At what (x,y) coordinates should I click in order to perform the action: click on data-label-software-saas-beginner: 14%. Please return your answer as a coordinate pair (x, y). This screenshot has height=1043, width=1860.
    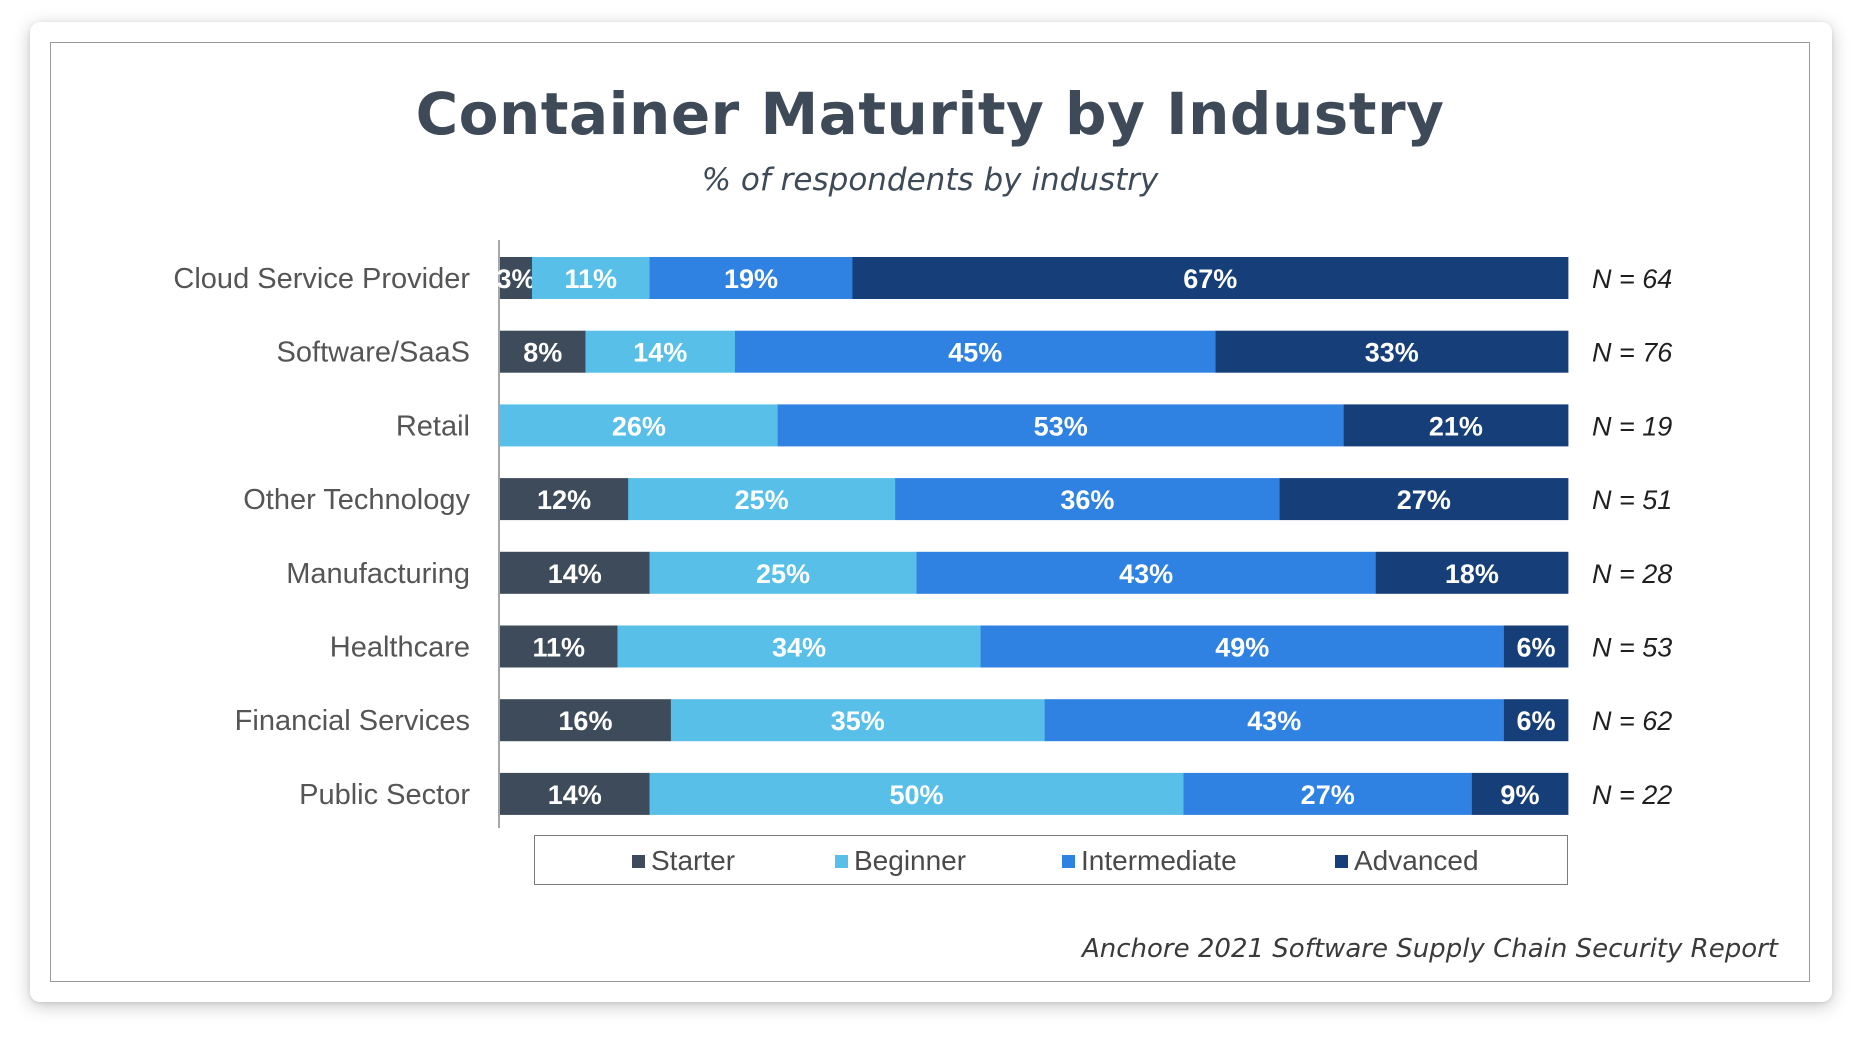
    Looking at the image, I should click on (660, 353).